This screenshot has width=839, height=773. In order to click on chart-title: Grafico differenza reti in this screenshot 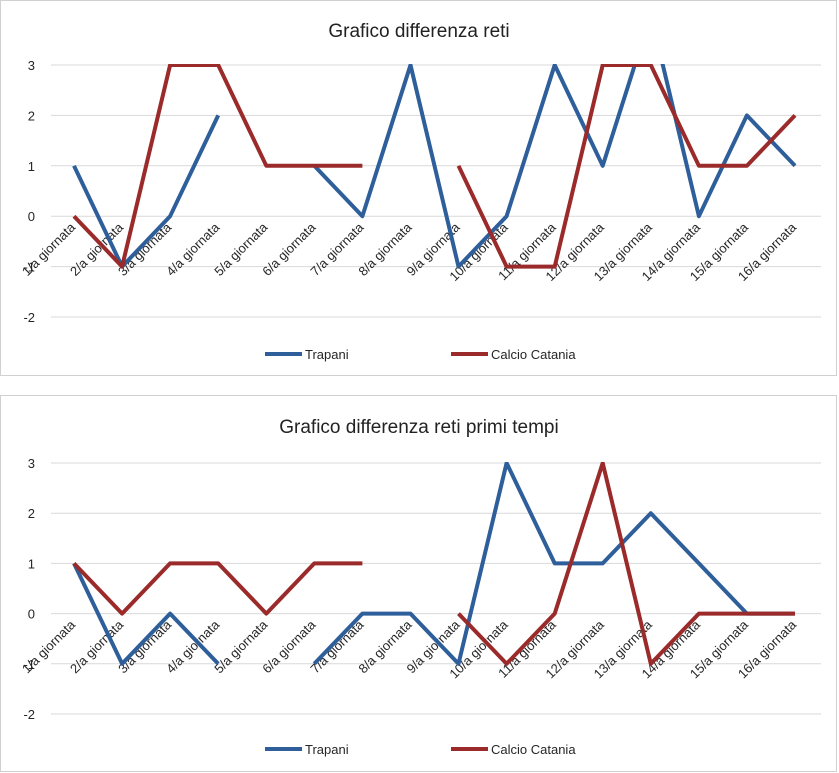, I will do `click(418, 31)`.